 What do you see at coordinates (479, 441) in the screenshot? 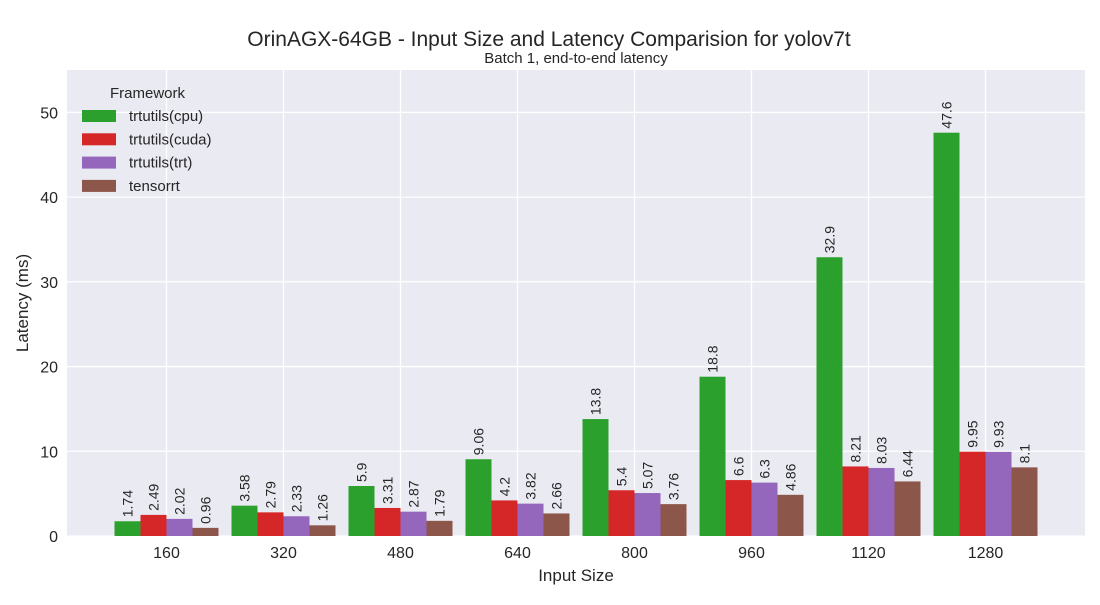
I see `data-label: 9.06` at bounding box center [479, 441].